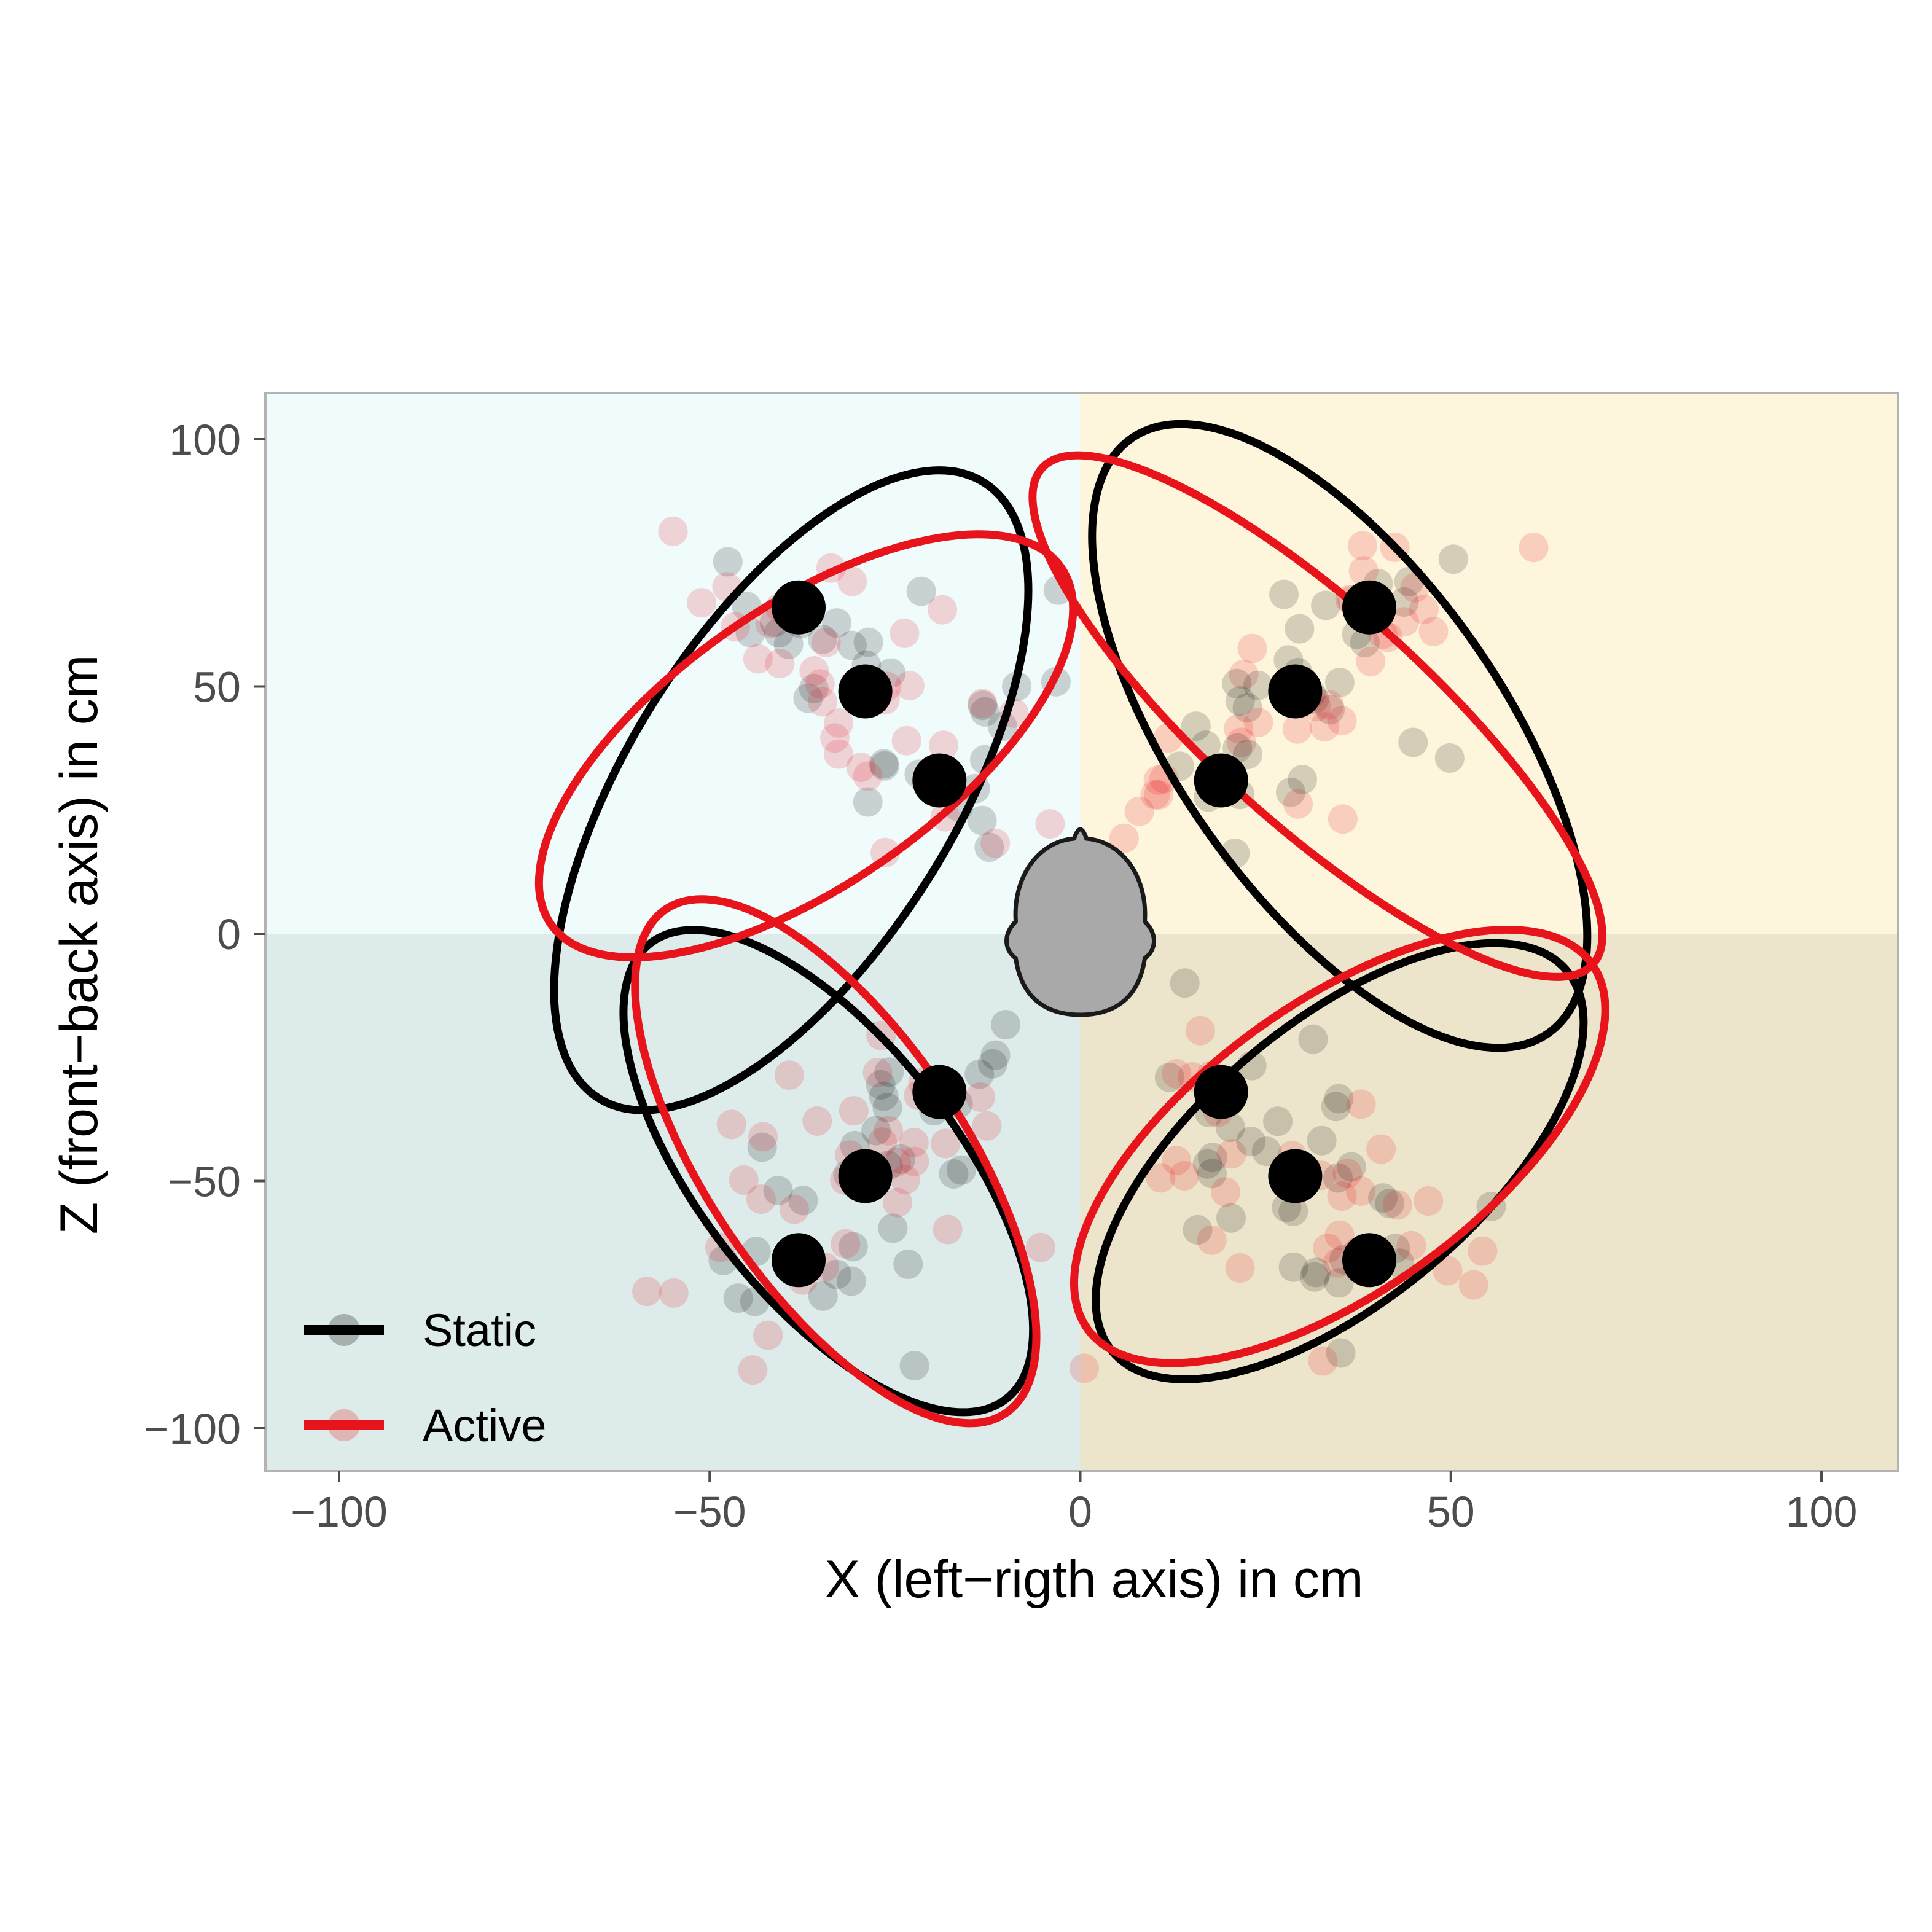  Describe the element at coordinates (1080, 922) in the screenshot. I see `head-silhouette` at that location.